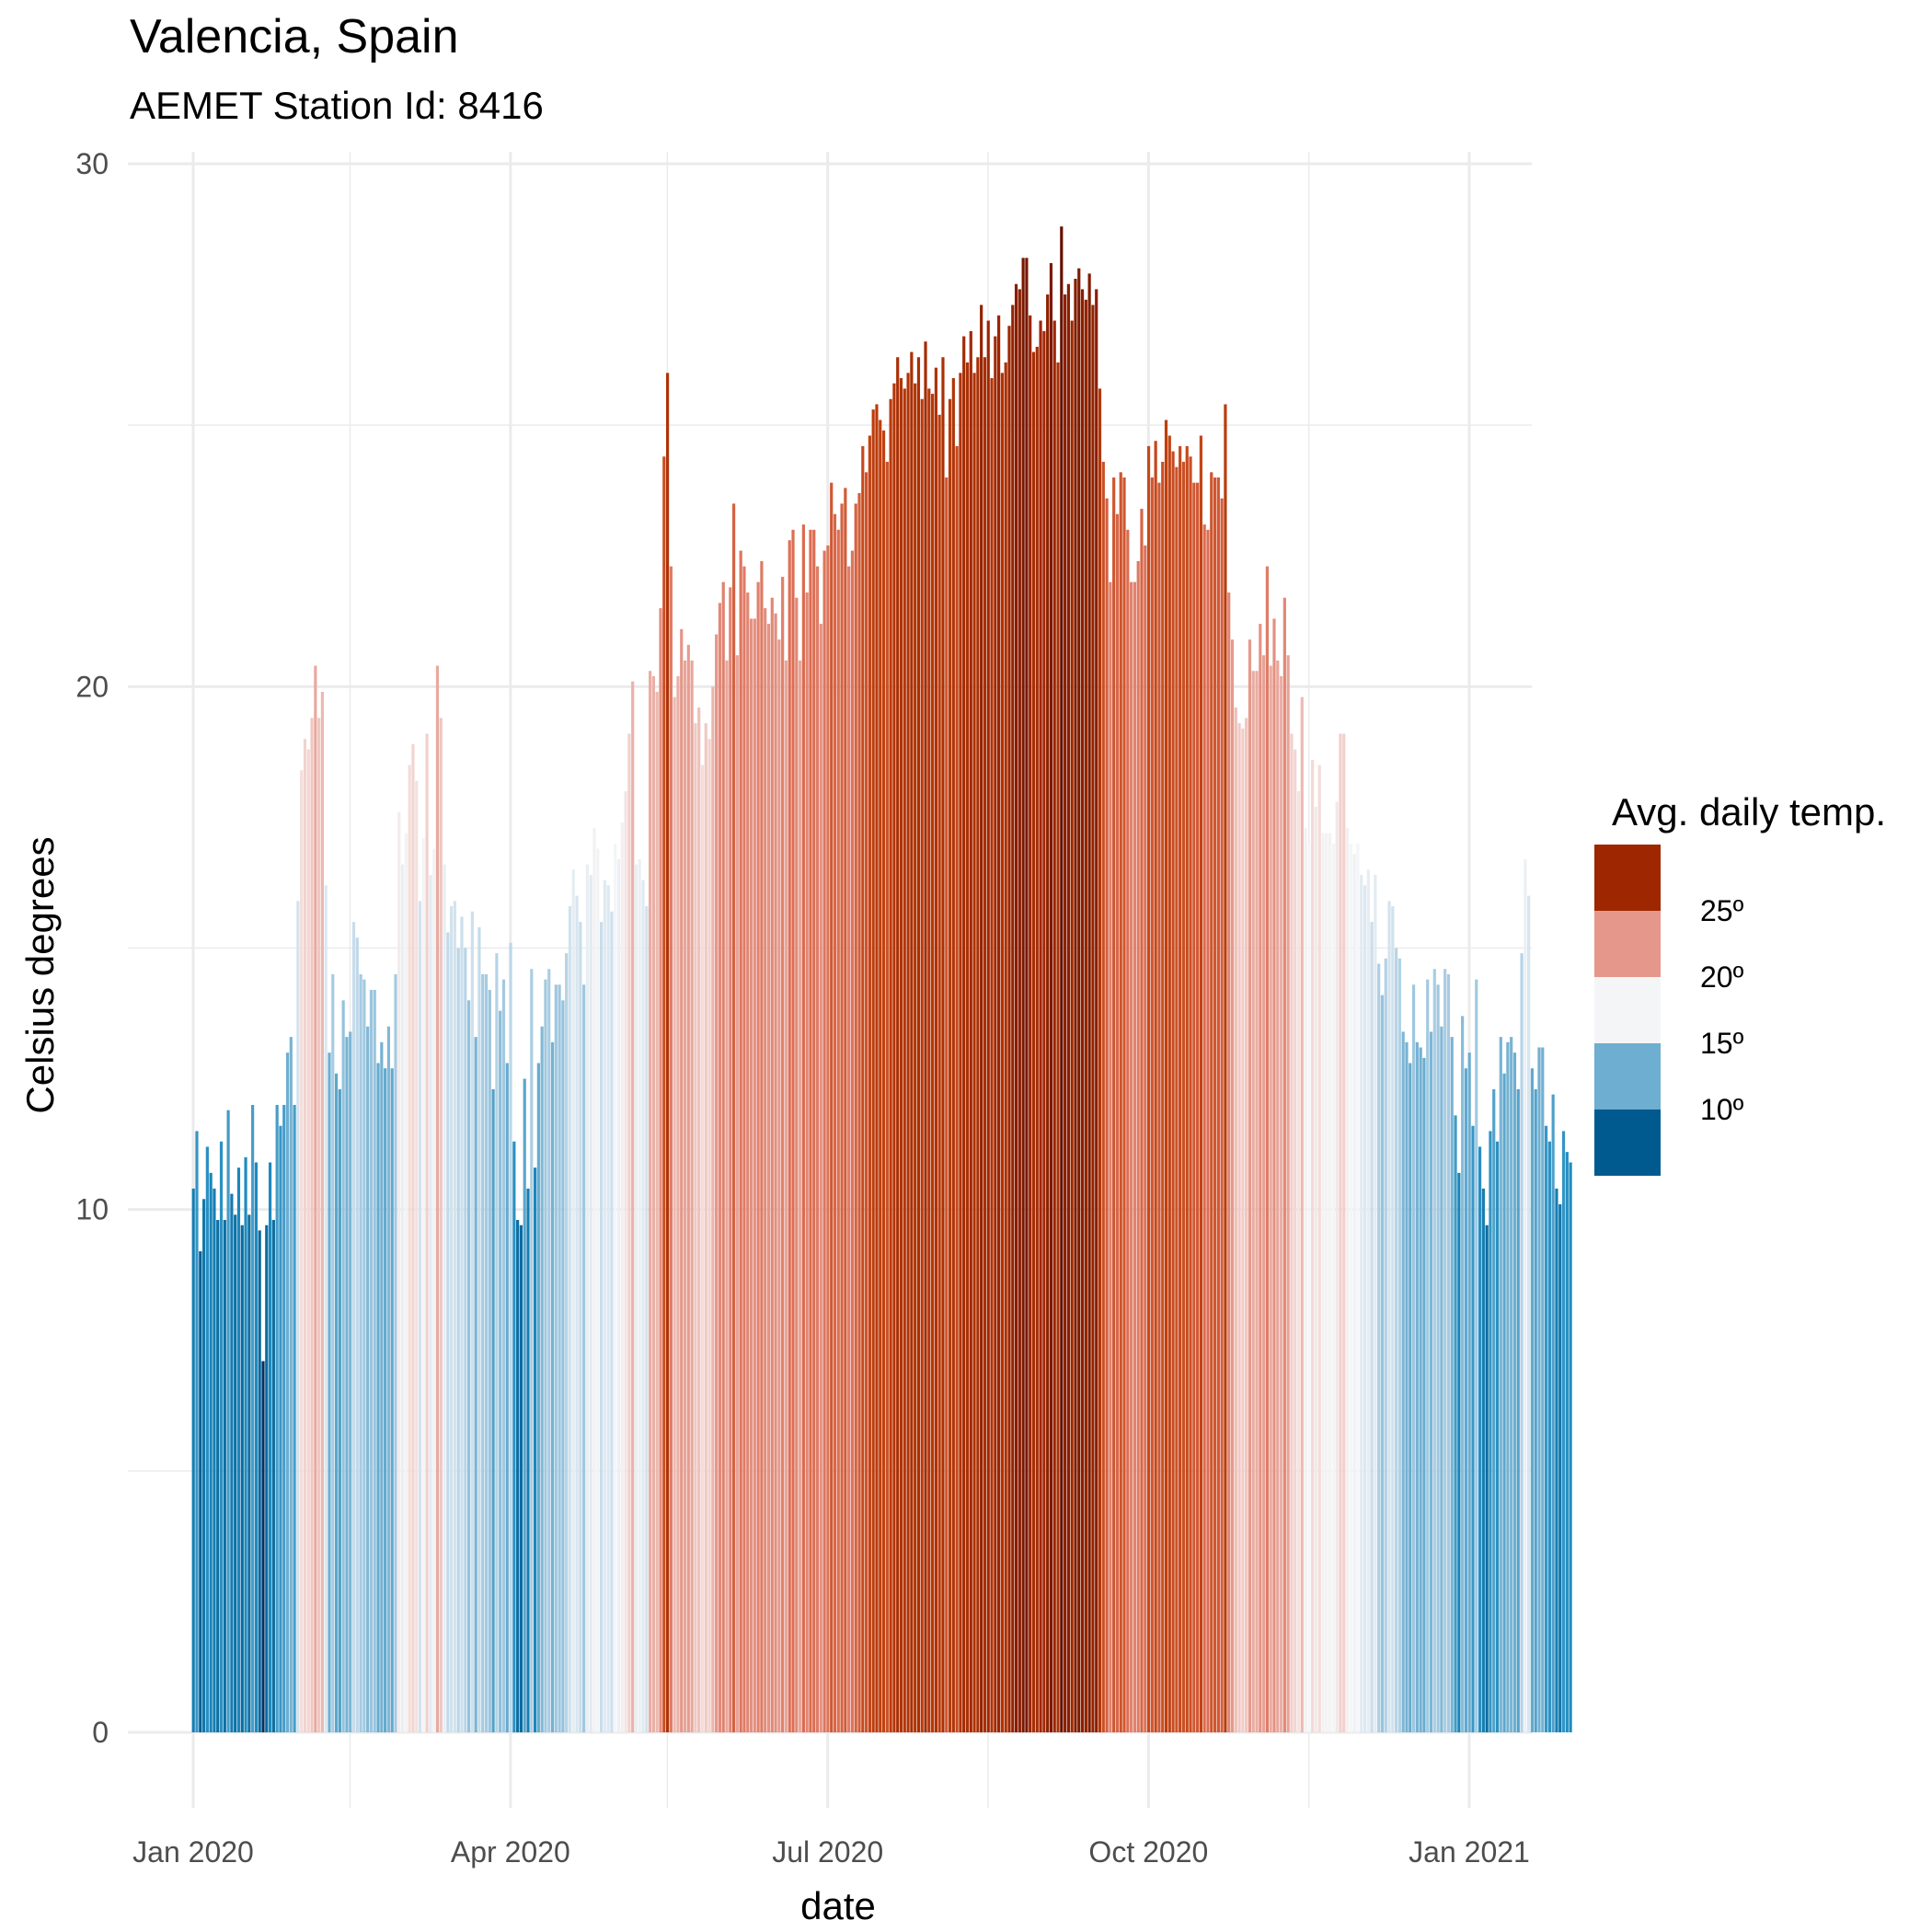 The height and width of the screenshot is (1932, 1932). Describe the element at coordinates (1722, 977) in the screenshot. I see `legend-label: 20º` at that location.